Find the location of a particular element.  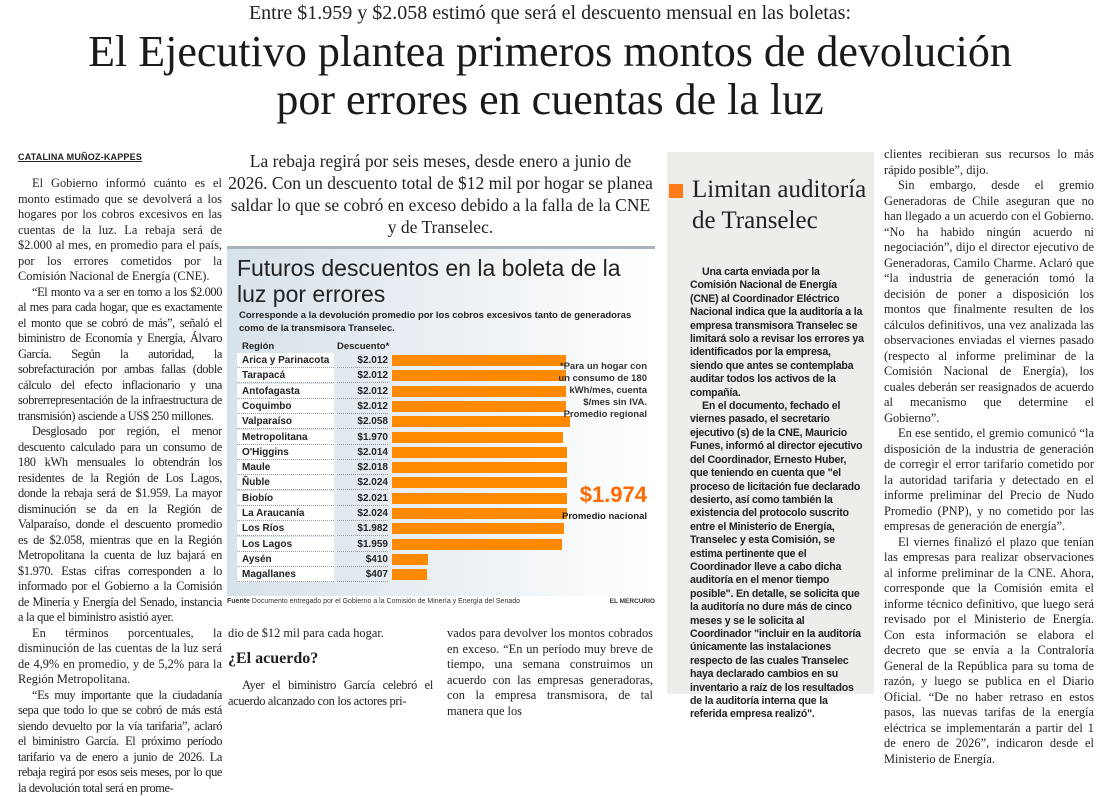

chart-row: O'Higgins$2.014 is located at coordinates (427, 452).